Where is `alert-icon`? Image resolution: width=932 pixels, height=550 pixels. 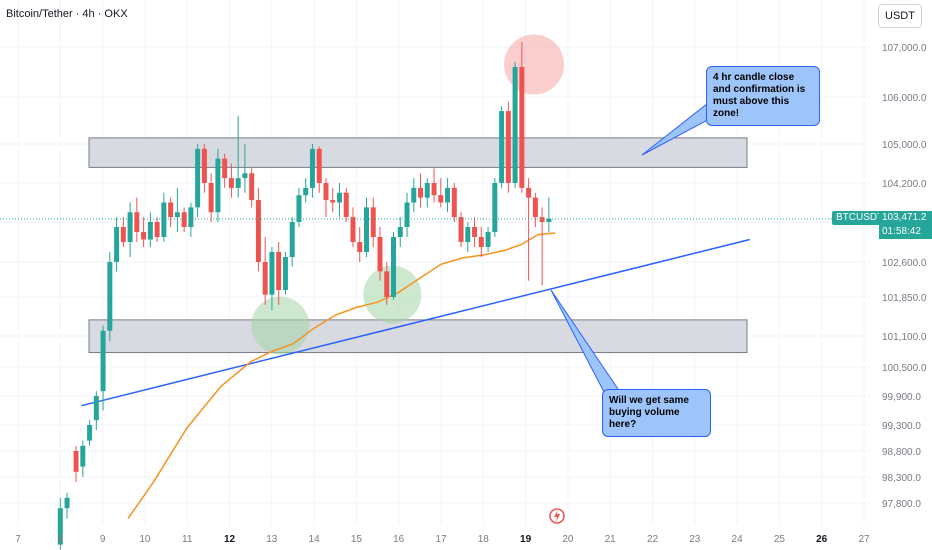
alert-icon is located at coordinates (557, 516).